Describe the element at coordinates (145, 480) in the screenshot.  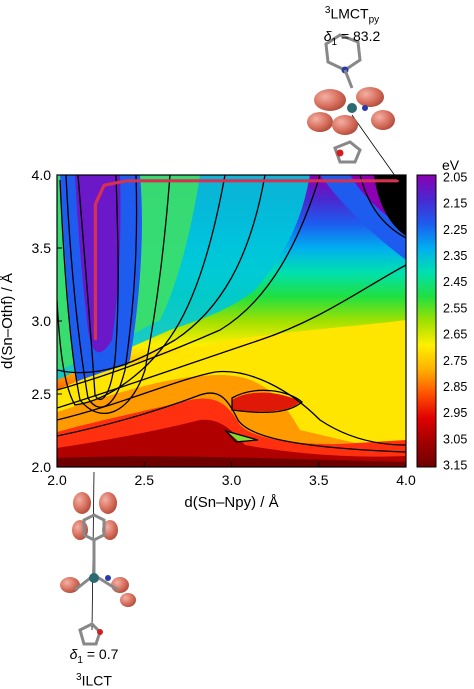
I see `x-tick-label: 2.5` at that location.